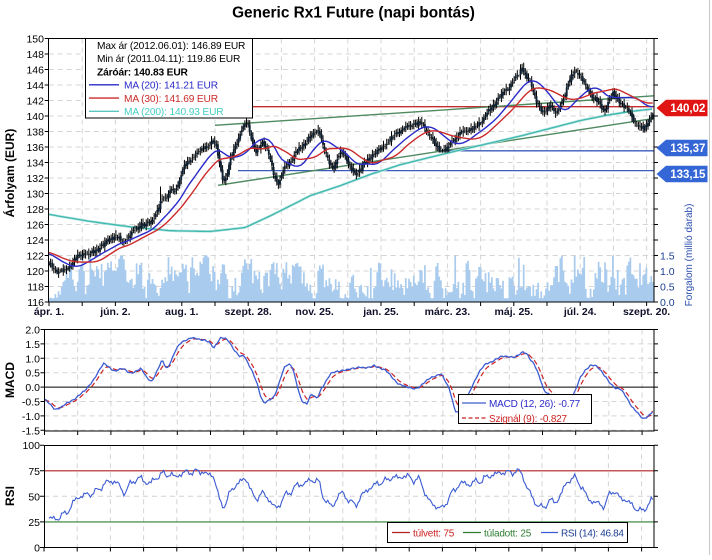 The height and width of the screenshot is (560, 712). What do you see at coordinates (171, 99) in the screenshot?
I see `svg-text: MA (30): 141.69 EUR` at bounding box center [171, 99].